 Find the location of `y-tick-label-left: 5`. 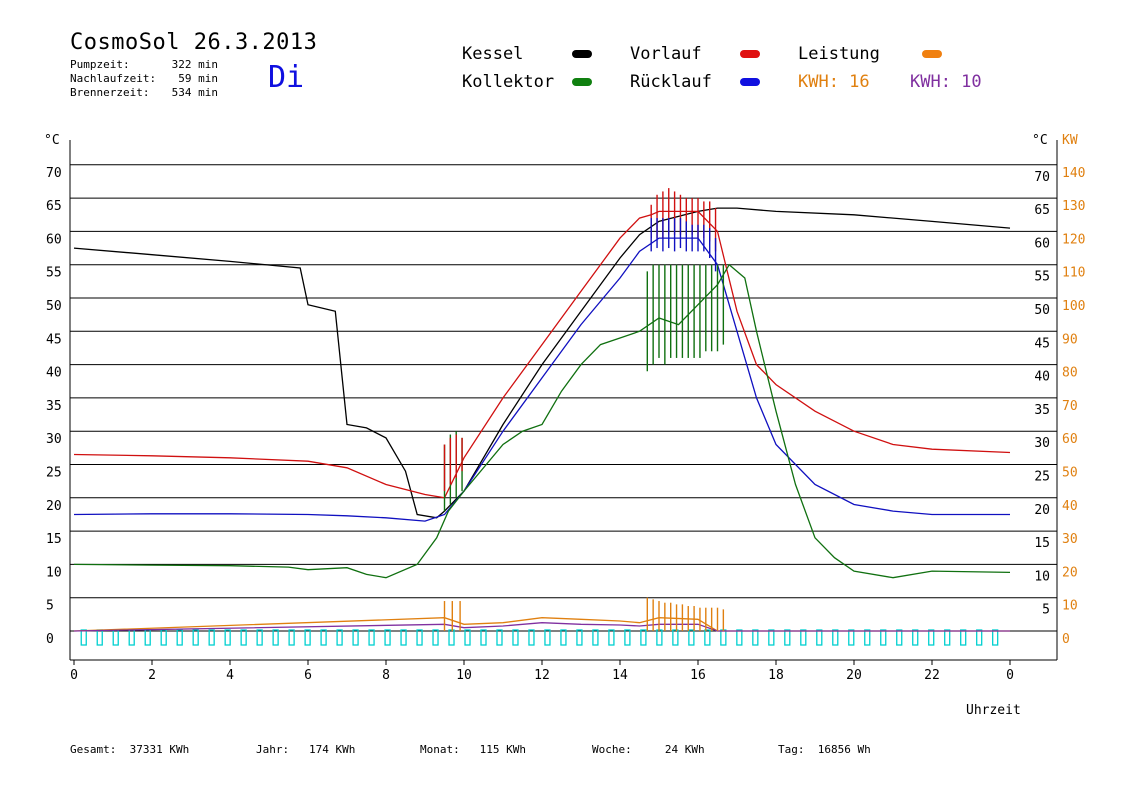

y-tick-label-left: 5 is located at coordinates (50, 606).